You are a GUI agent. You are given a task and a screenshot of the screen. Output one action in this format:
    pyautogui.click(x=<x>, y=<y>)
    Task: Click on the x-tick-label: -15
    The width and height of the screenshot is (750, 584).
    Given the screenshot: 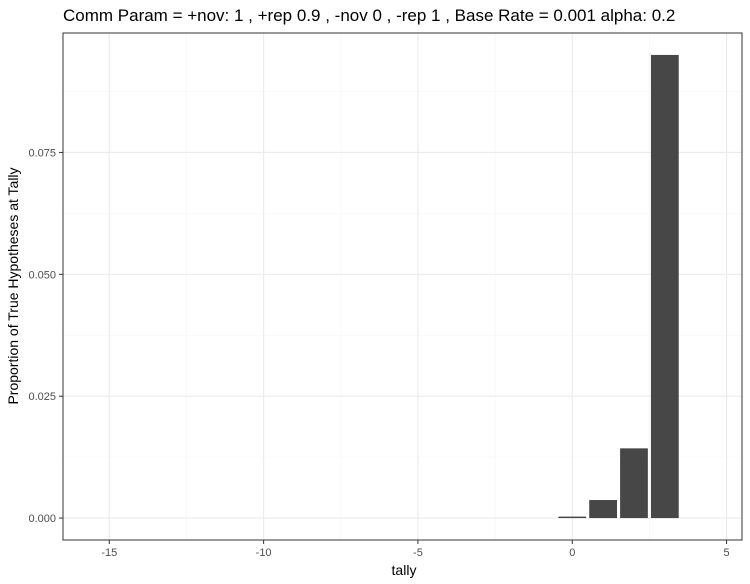 What is the action you would take?
    pyautogui.click(x=109, y=553)
    